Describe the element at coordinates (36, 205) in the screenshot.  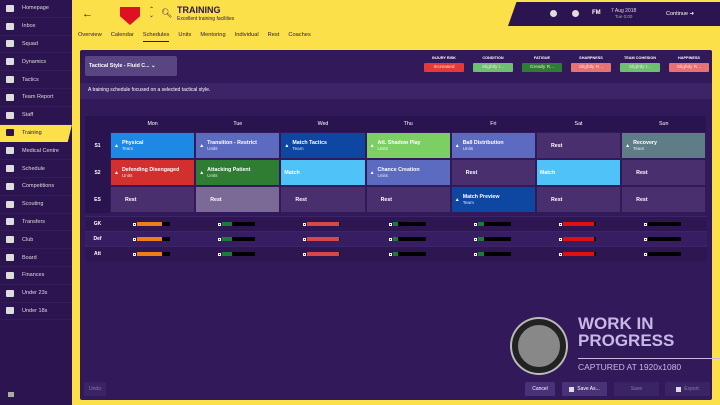
I see `sidebar-item-scouting: Scouting` at that location.